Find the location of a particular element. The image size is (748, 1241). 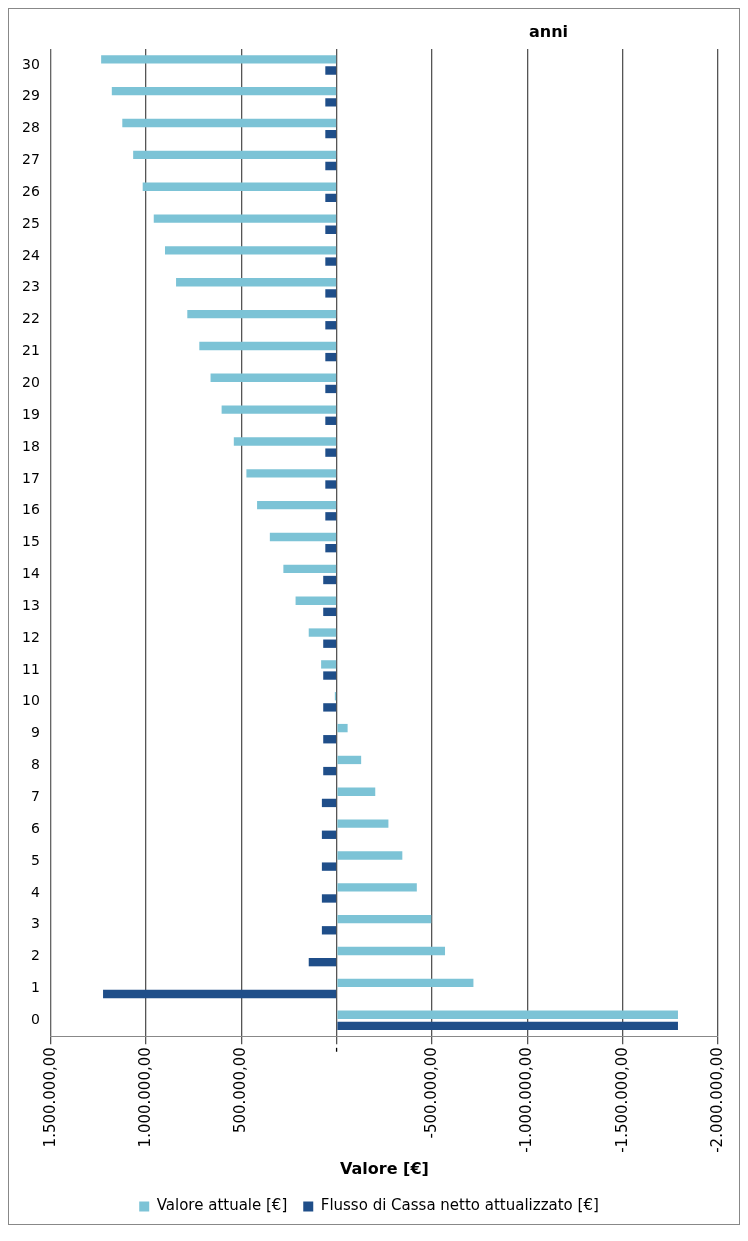

y-tick-label: 15 is located at coordinates (30, 541).